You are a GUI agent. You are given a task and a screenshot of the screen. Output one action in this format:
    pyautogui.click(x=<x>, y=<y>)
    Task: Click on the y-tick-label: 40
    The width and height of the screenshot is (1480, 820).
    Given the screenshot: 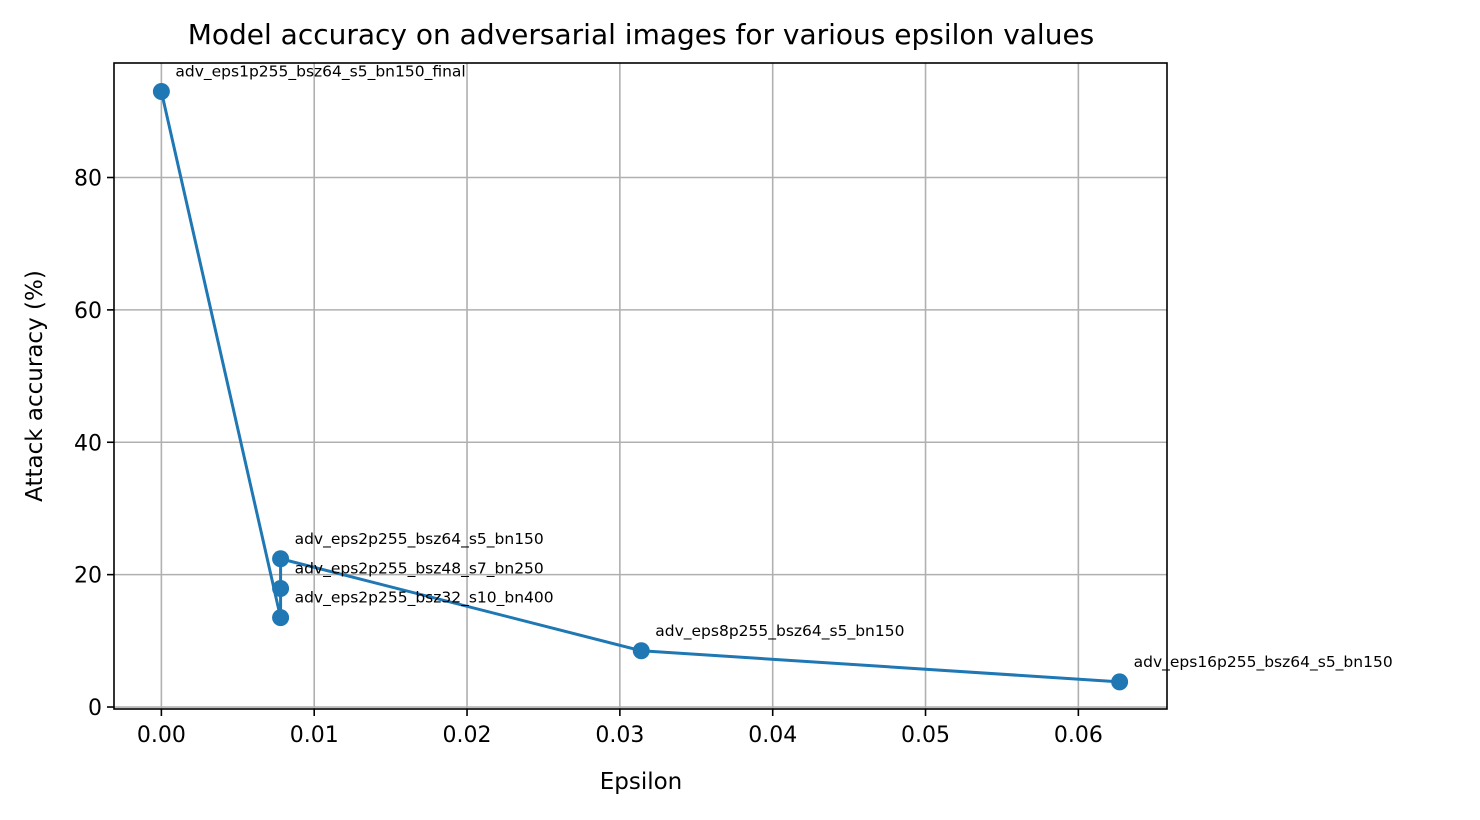 What is the action you would take?
    pyautogui.click(x=88, y=443)
    